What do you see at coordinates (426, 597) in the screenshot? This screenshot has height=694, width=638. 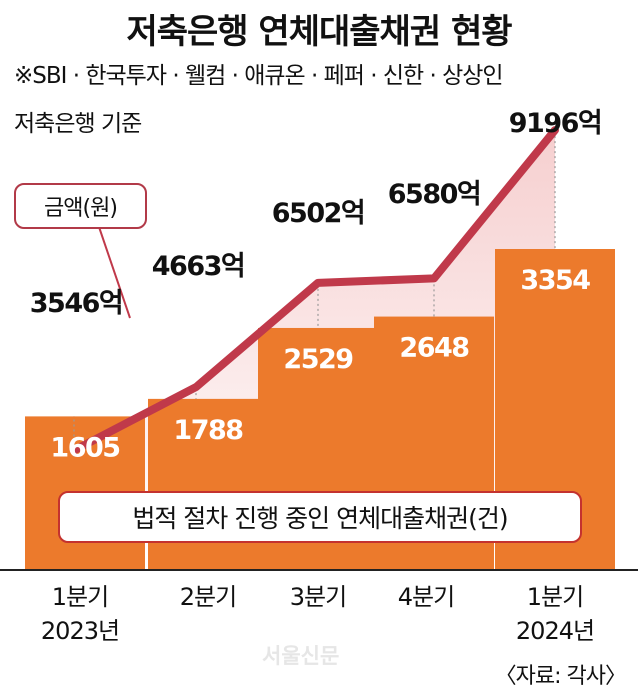 I see `x-tick-label-4: 4분기` at bounding box center [426, 597].